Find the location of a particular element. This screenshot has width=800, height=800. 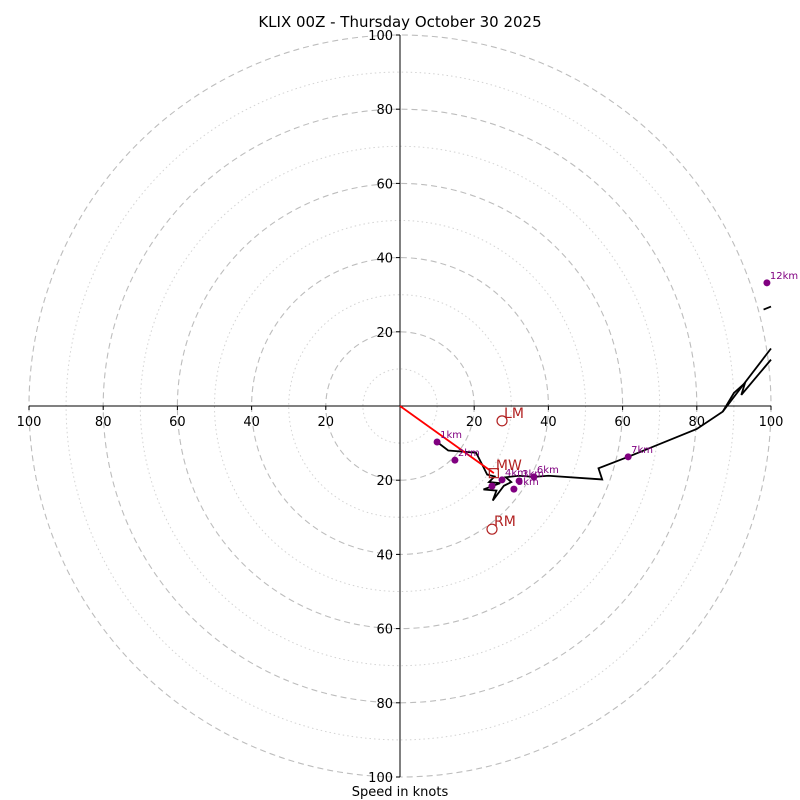

height-marker-label: 12km is located at coordinates (784, 276).